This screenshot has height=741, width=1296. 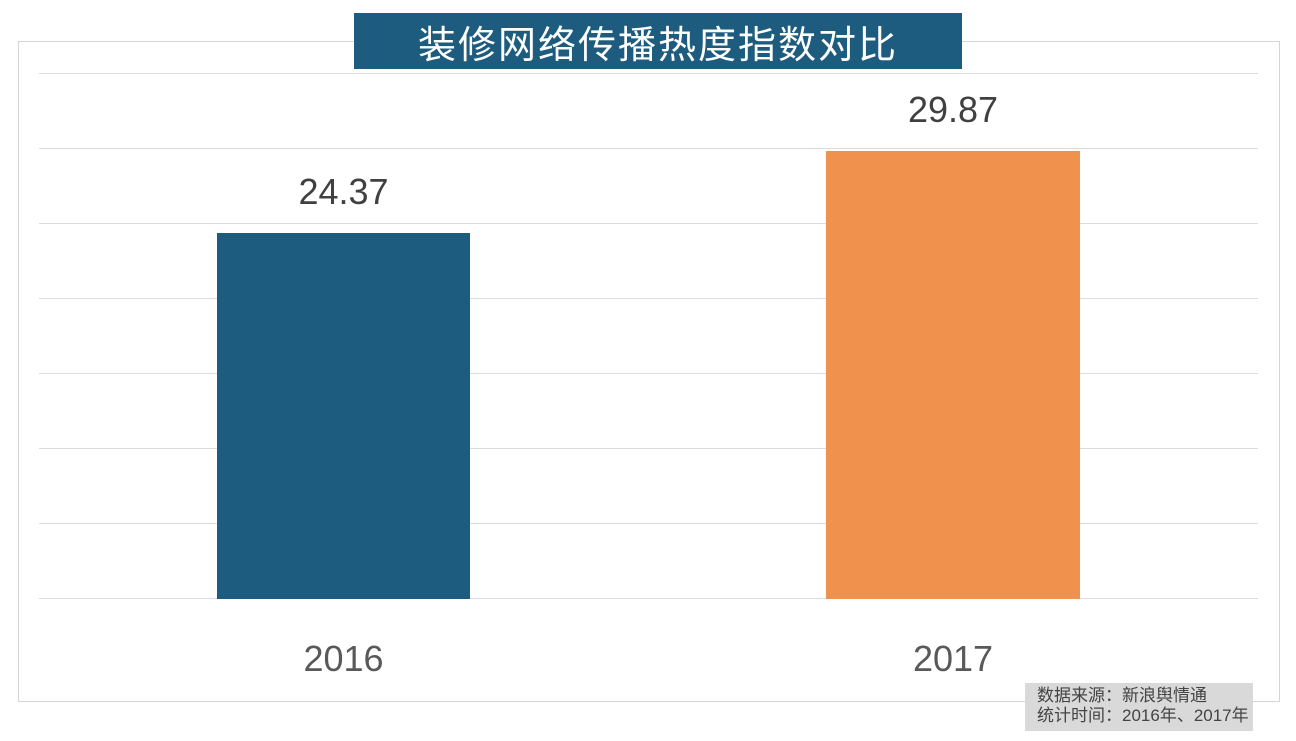 What do you see at coordinates (953, 109) in the screenshot?
I see `bar-value-label-2017: 29.87` at bounding box center [953, 109].